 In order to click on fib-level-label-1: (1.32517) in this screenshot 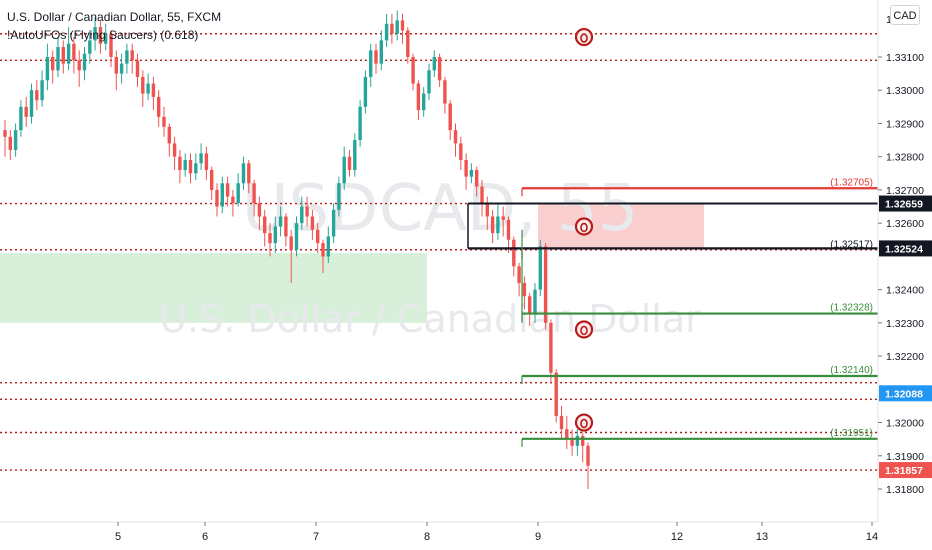, I will do `click(851, 245)`.